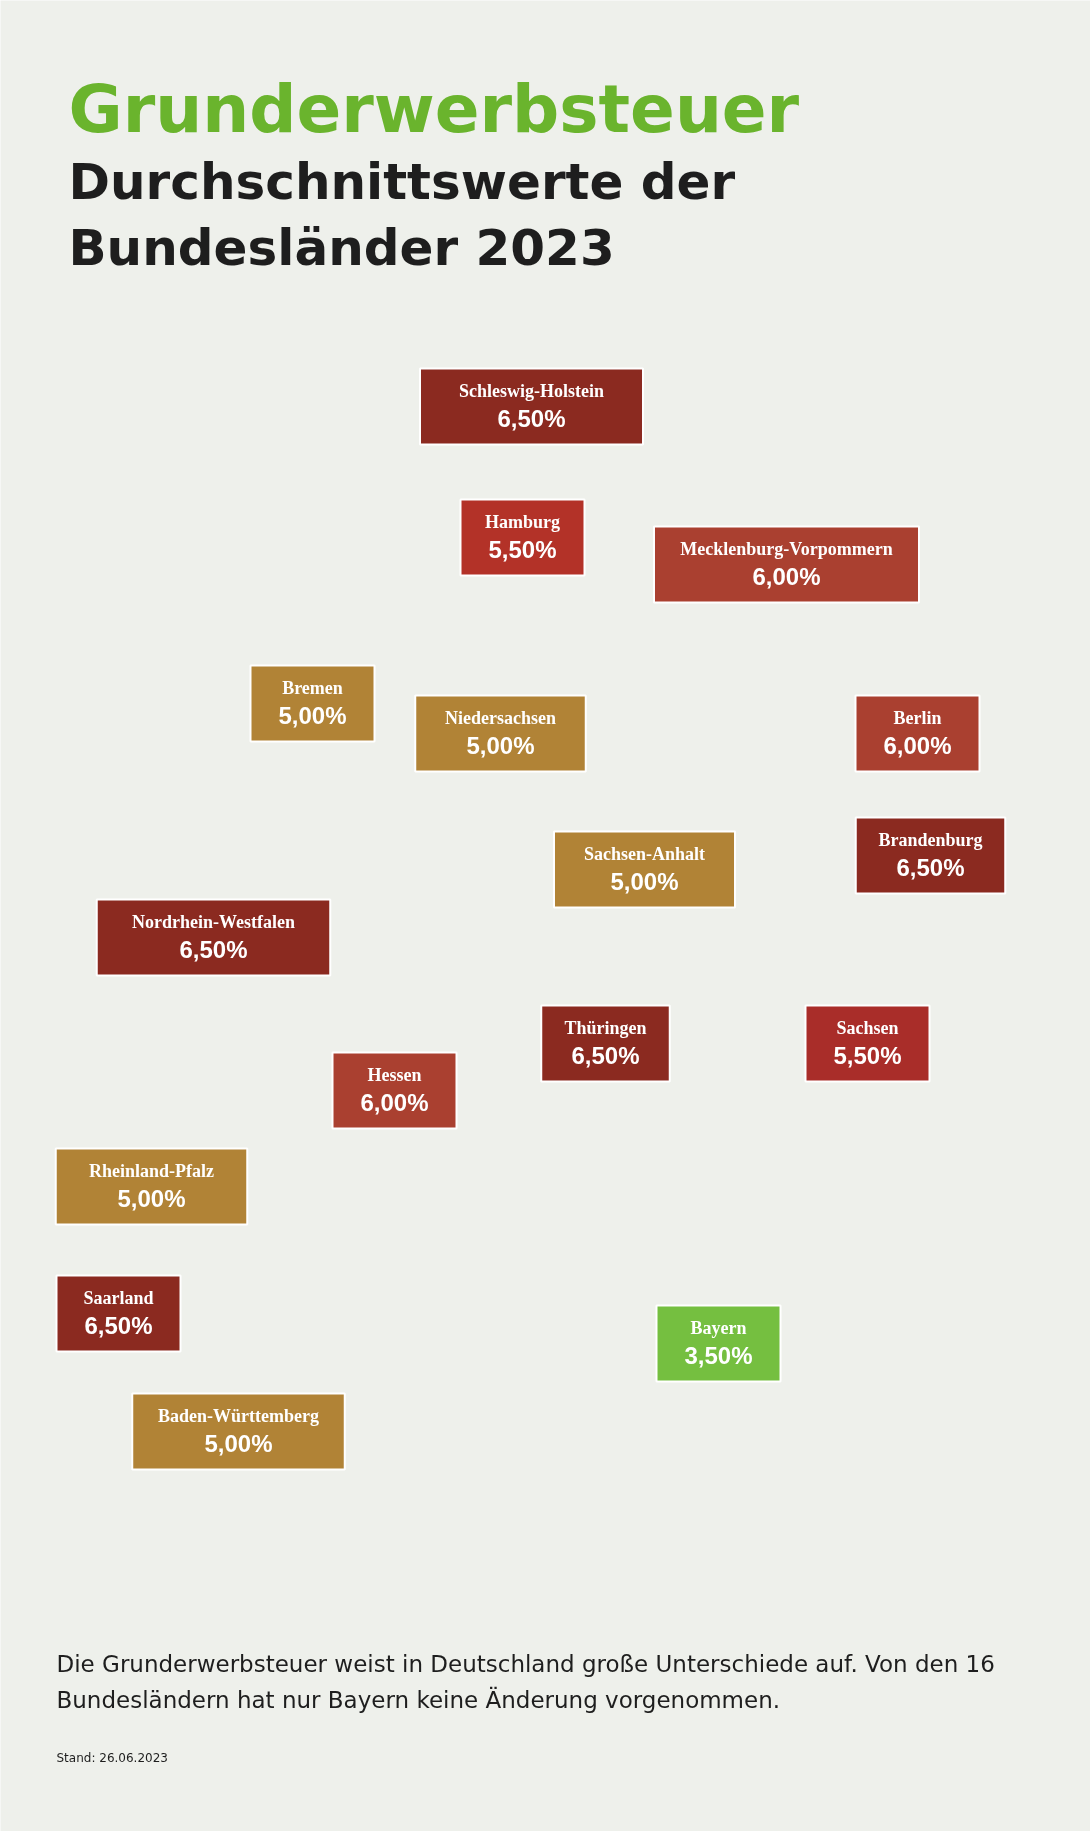 The image size is (1090, 1831). Describe the element at coordinates (501, 717) in the screenshot. I see `category-label: Niedersachsen` at that location.